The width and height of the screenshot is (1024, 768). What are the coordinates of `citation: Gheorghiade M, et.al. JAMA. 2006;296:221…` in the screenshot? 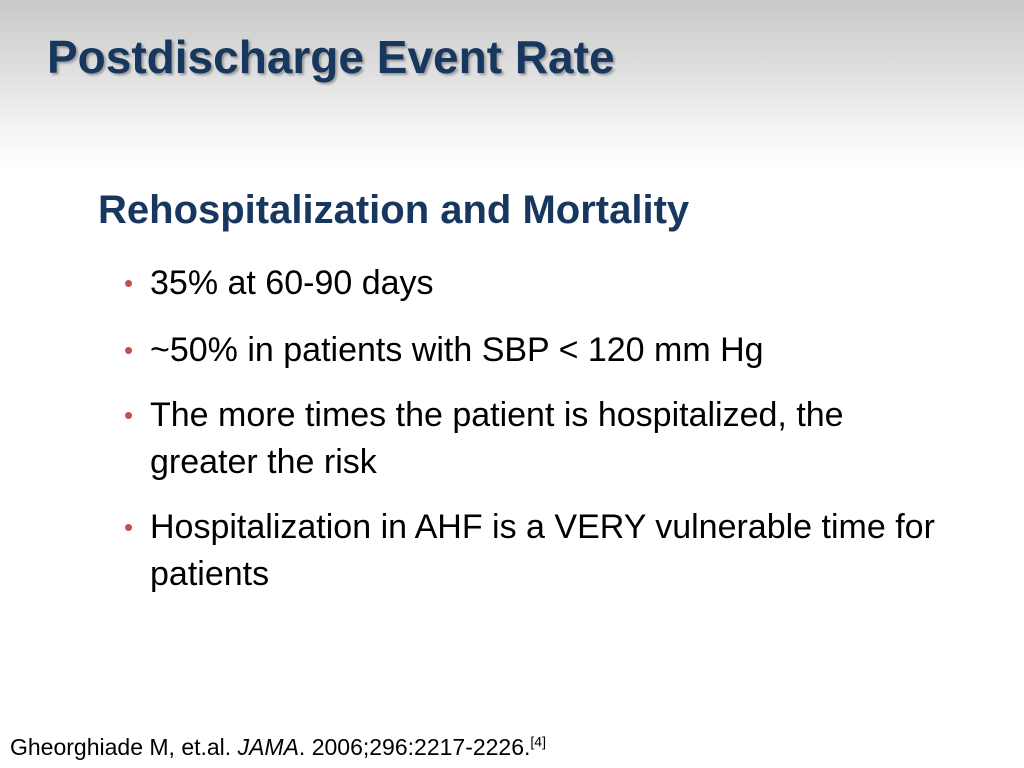 It's located at (278, 747).